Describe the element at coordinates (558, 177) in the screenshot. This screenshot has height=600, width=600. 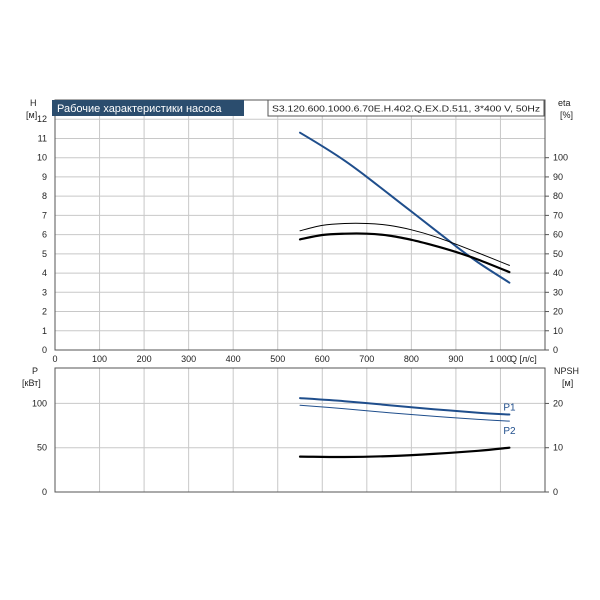
I see `y-tick-label-right: 90` at that location.